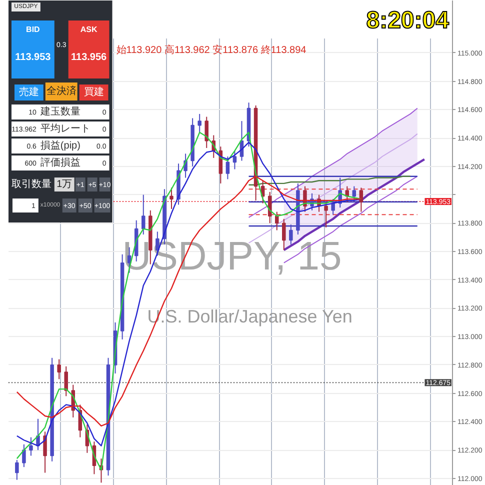 This screenshot has height=485, width=485. What do you see at coordinates (31, 184) in the screenshot?
I see `annotation: 取引数量` at bounding box center [31, 184].